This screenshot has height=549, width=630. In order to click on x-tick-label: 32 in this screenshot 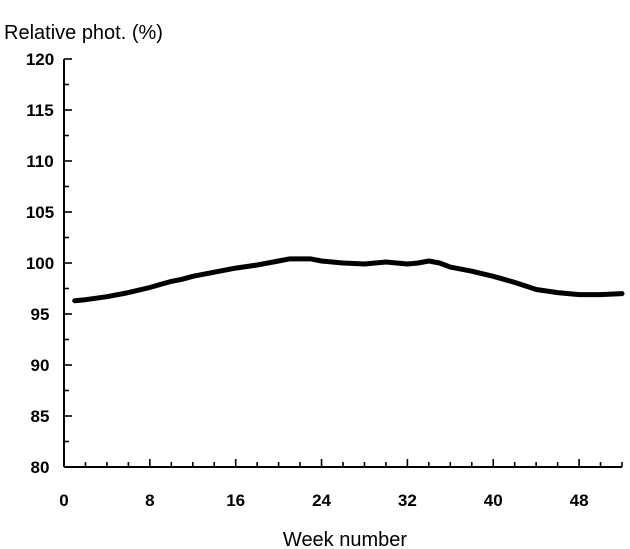, I will do `click(407, 500)`.